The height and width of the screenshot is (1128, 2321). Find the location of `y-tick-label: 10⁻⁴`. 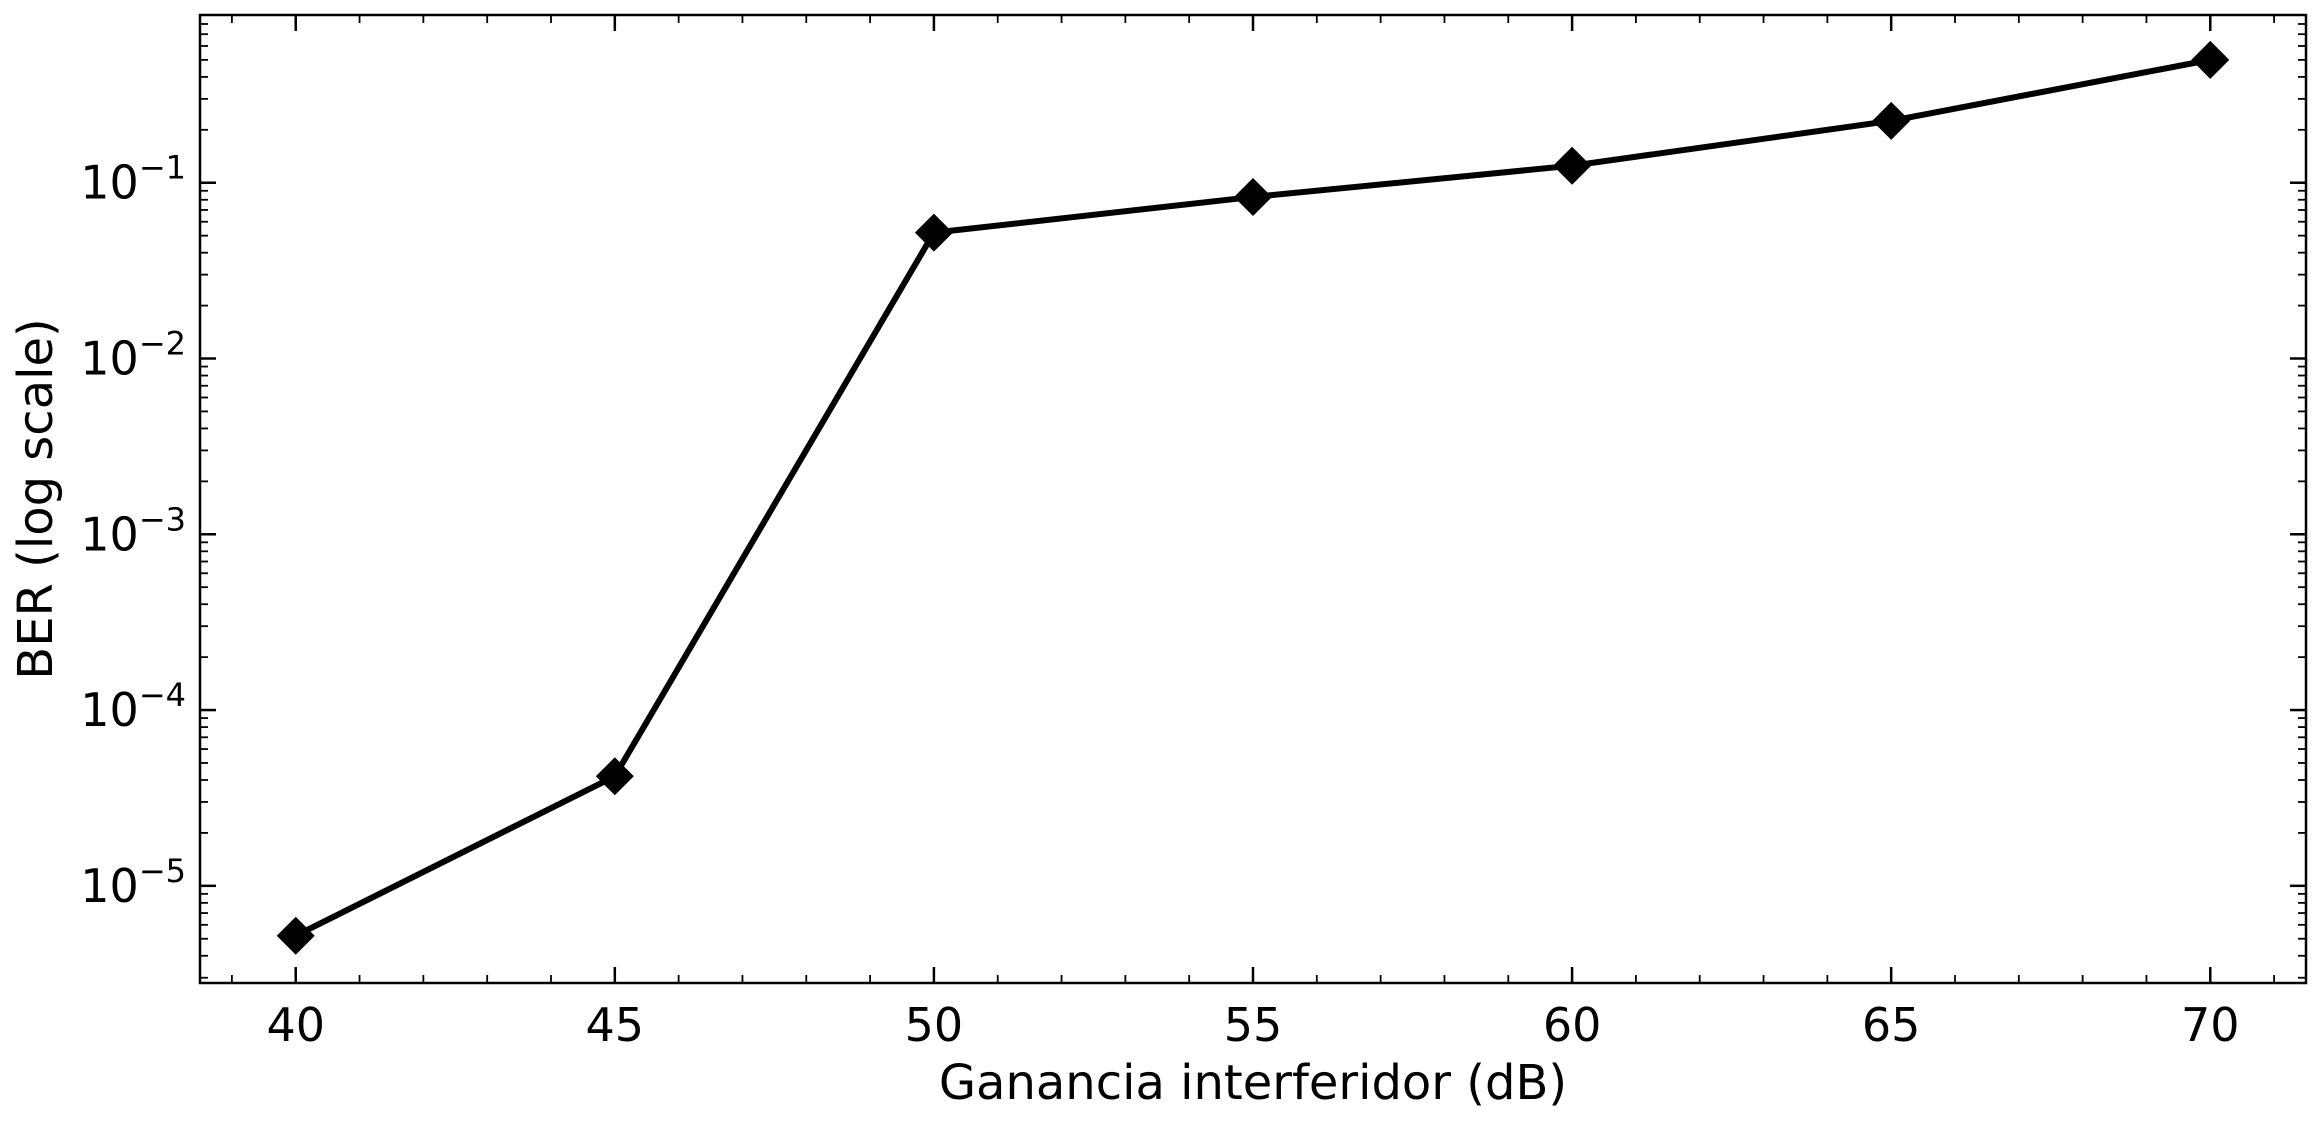

y-tick-label: 10⁻⁴ is located at coordinates (133, 706).